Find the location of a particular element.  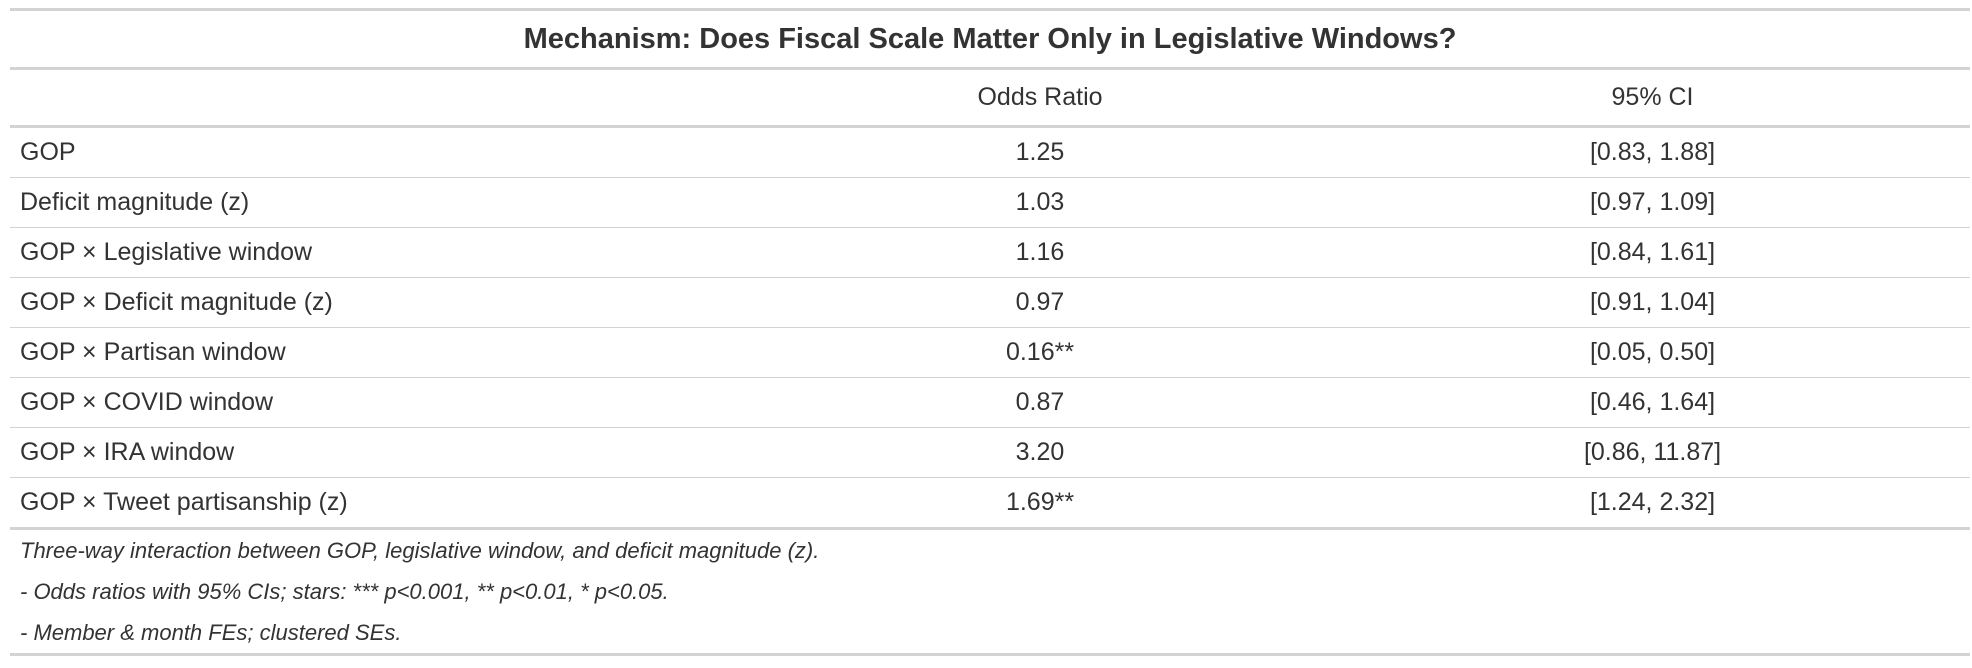

table-row: GOP 1.25 [0.83, 1.88] is located at coordinates (990, 152).